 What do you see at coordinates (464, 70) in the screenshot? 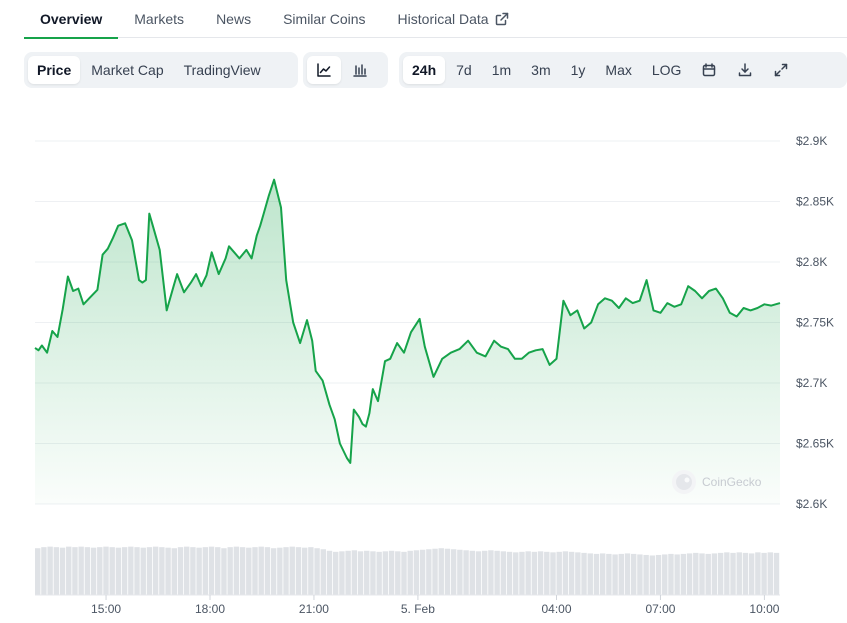
I see `range-7d-button: 7d` at bounding box center [464, 70].